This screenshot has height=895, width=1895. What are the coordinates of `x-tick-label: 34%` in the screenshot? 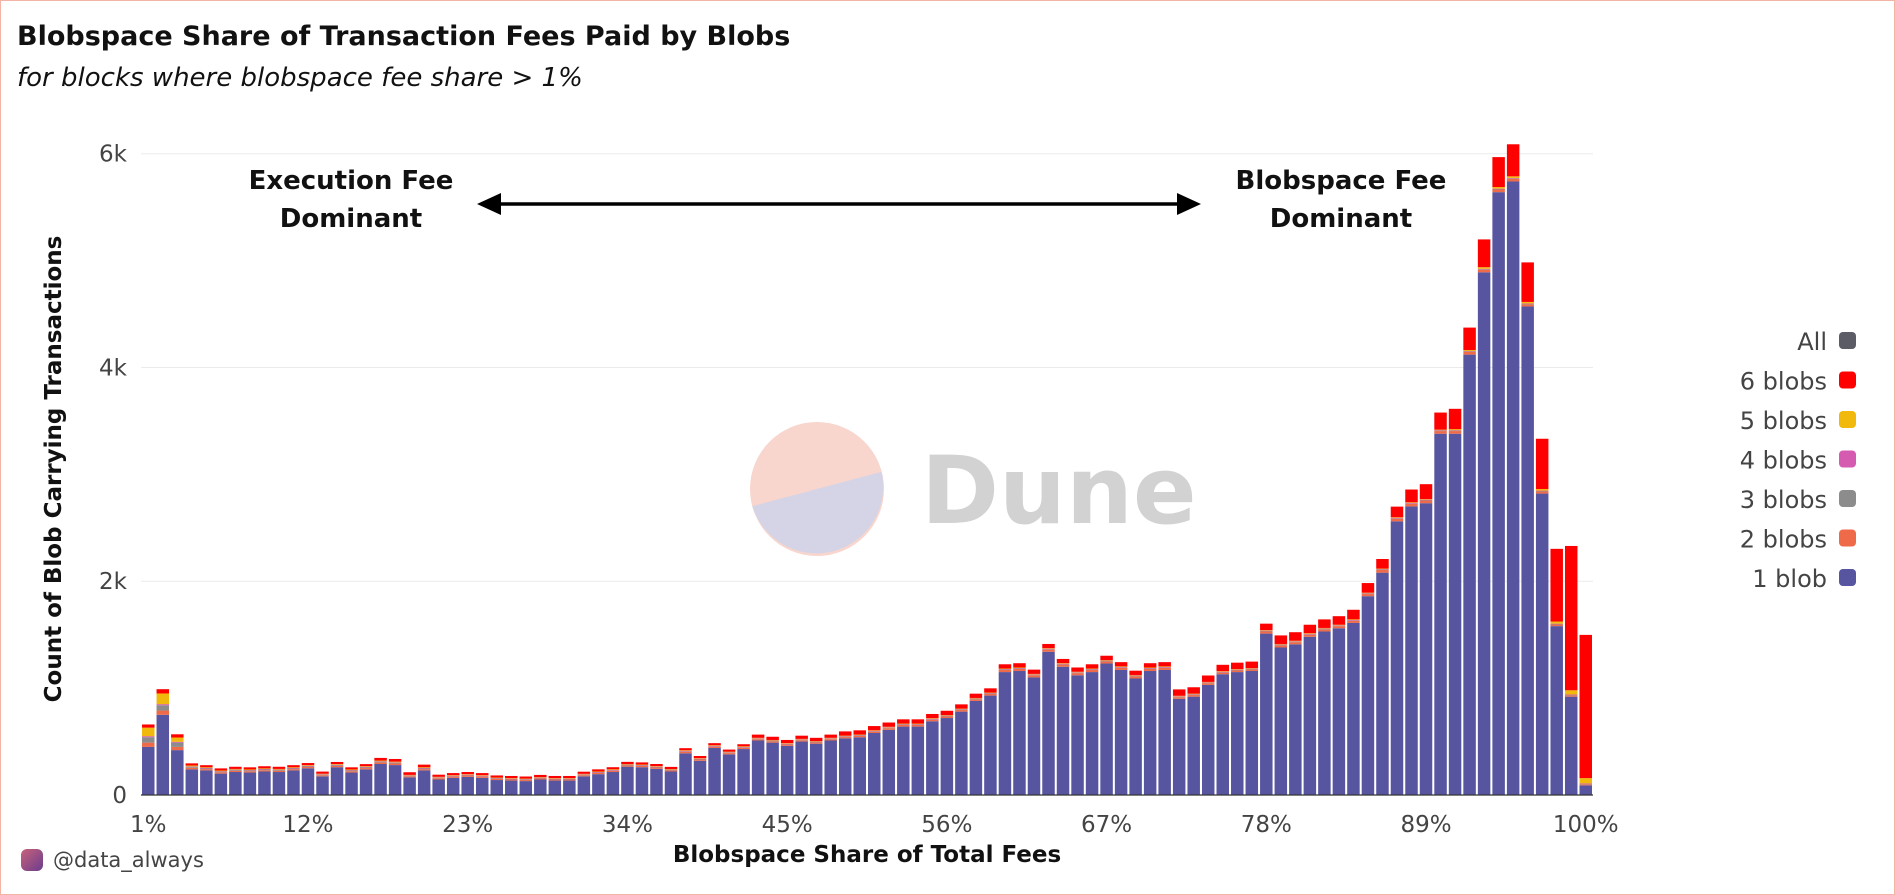 It's located at (627, 825).